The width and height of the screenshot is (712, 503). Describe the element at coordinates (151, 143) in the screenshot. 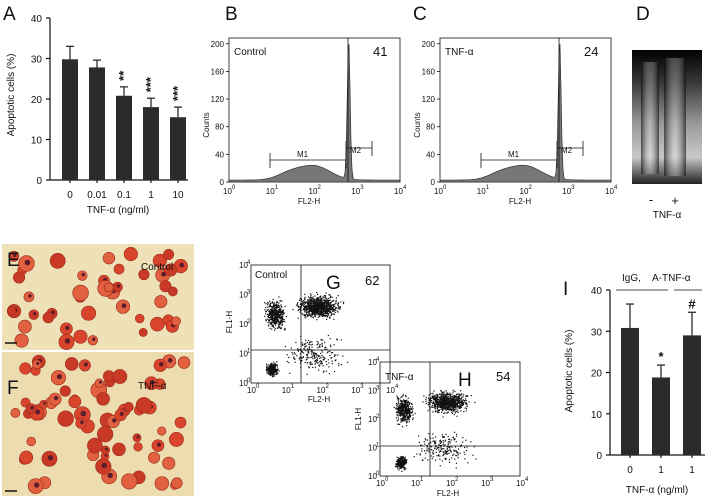

I see `bar` at that location.